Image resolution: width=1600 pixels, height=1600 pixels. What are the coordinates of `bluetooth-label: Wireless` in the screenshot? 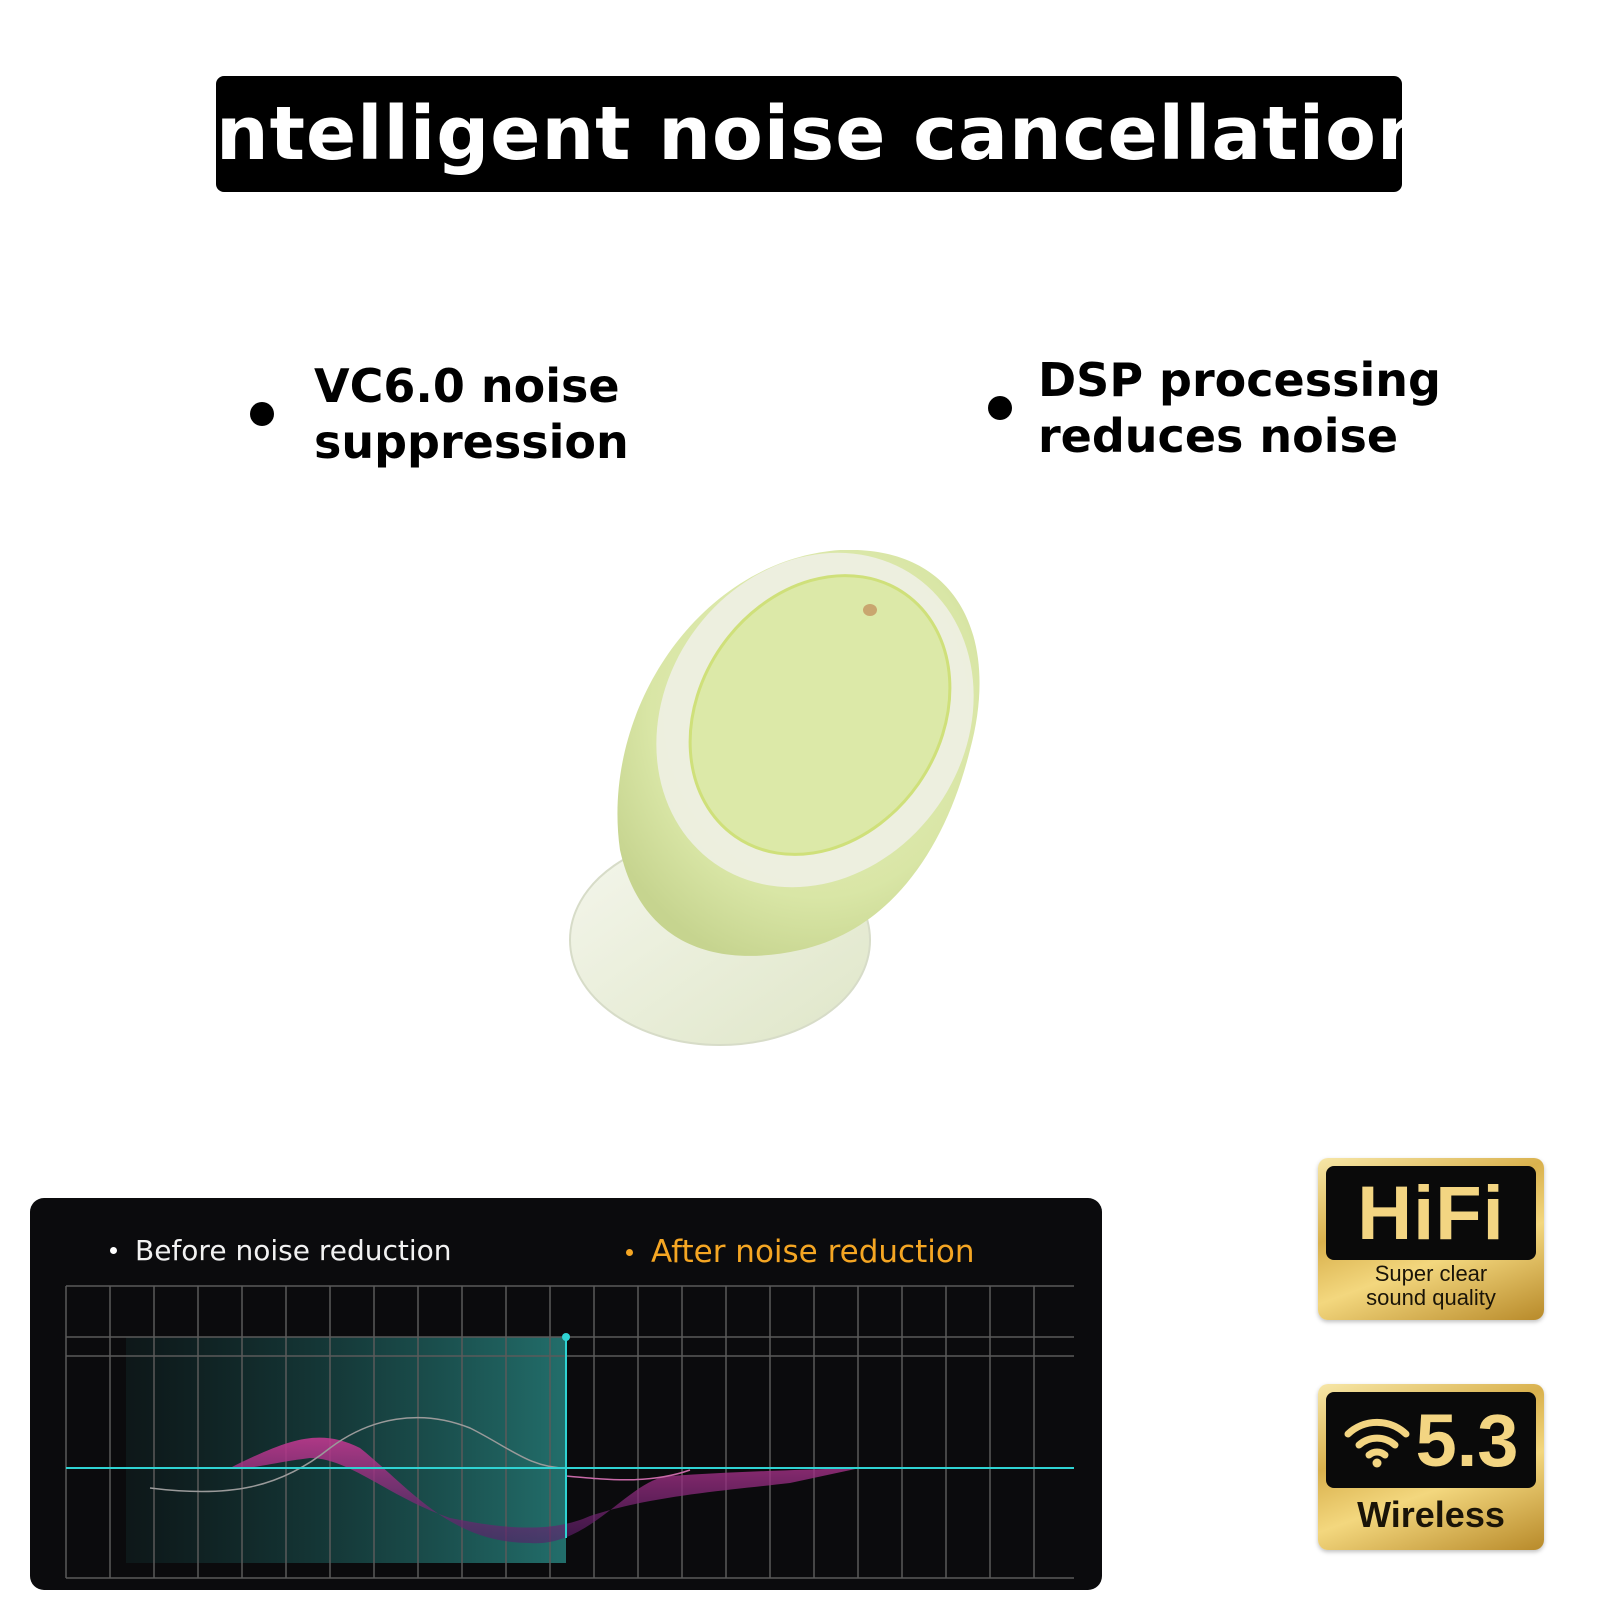 It's located at (1431, 1514).